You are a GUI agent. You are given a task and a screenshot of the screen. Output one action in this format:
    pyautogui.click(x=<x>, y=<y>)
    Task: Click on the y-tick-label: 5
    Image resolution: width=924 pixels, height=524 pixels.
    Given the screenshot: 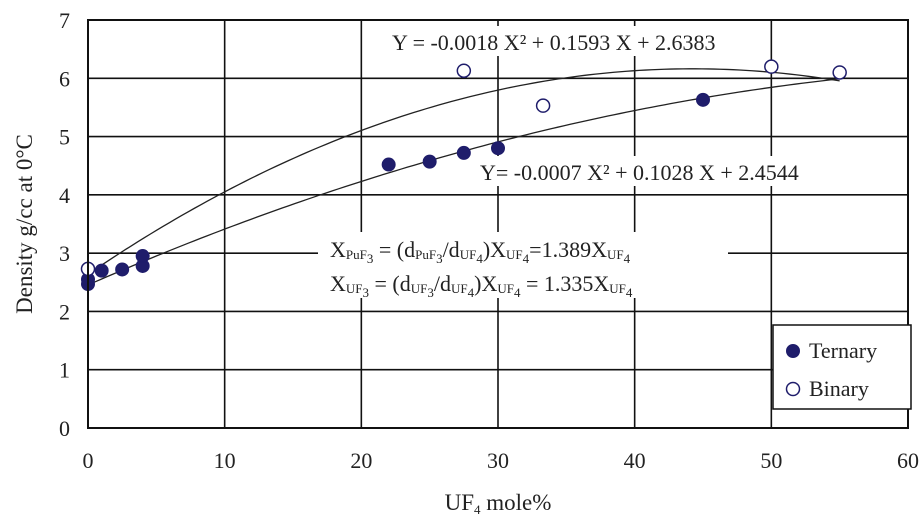 What is the action you would take?
    pyautogui.click(x=64, y=137)
    